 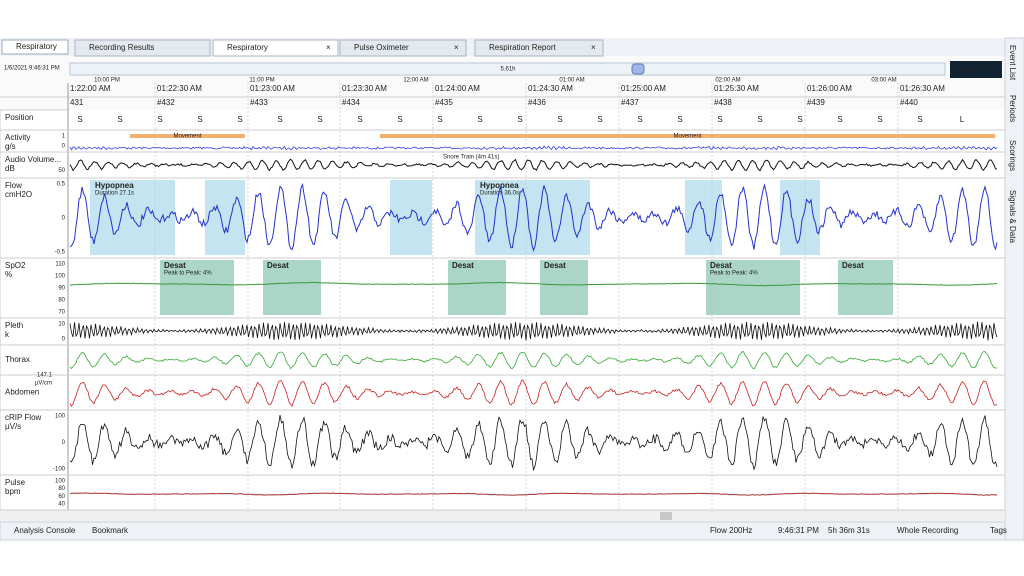 I want to click on channel-name: Pleth, so click(x=14, y=325).